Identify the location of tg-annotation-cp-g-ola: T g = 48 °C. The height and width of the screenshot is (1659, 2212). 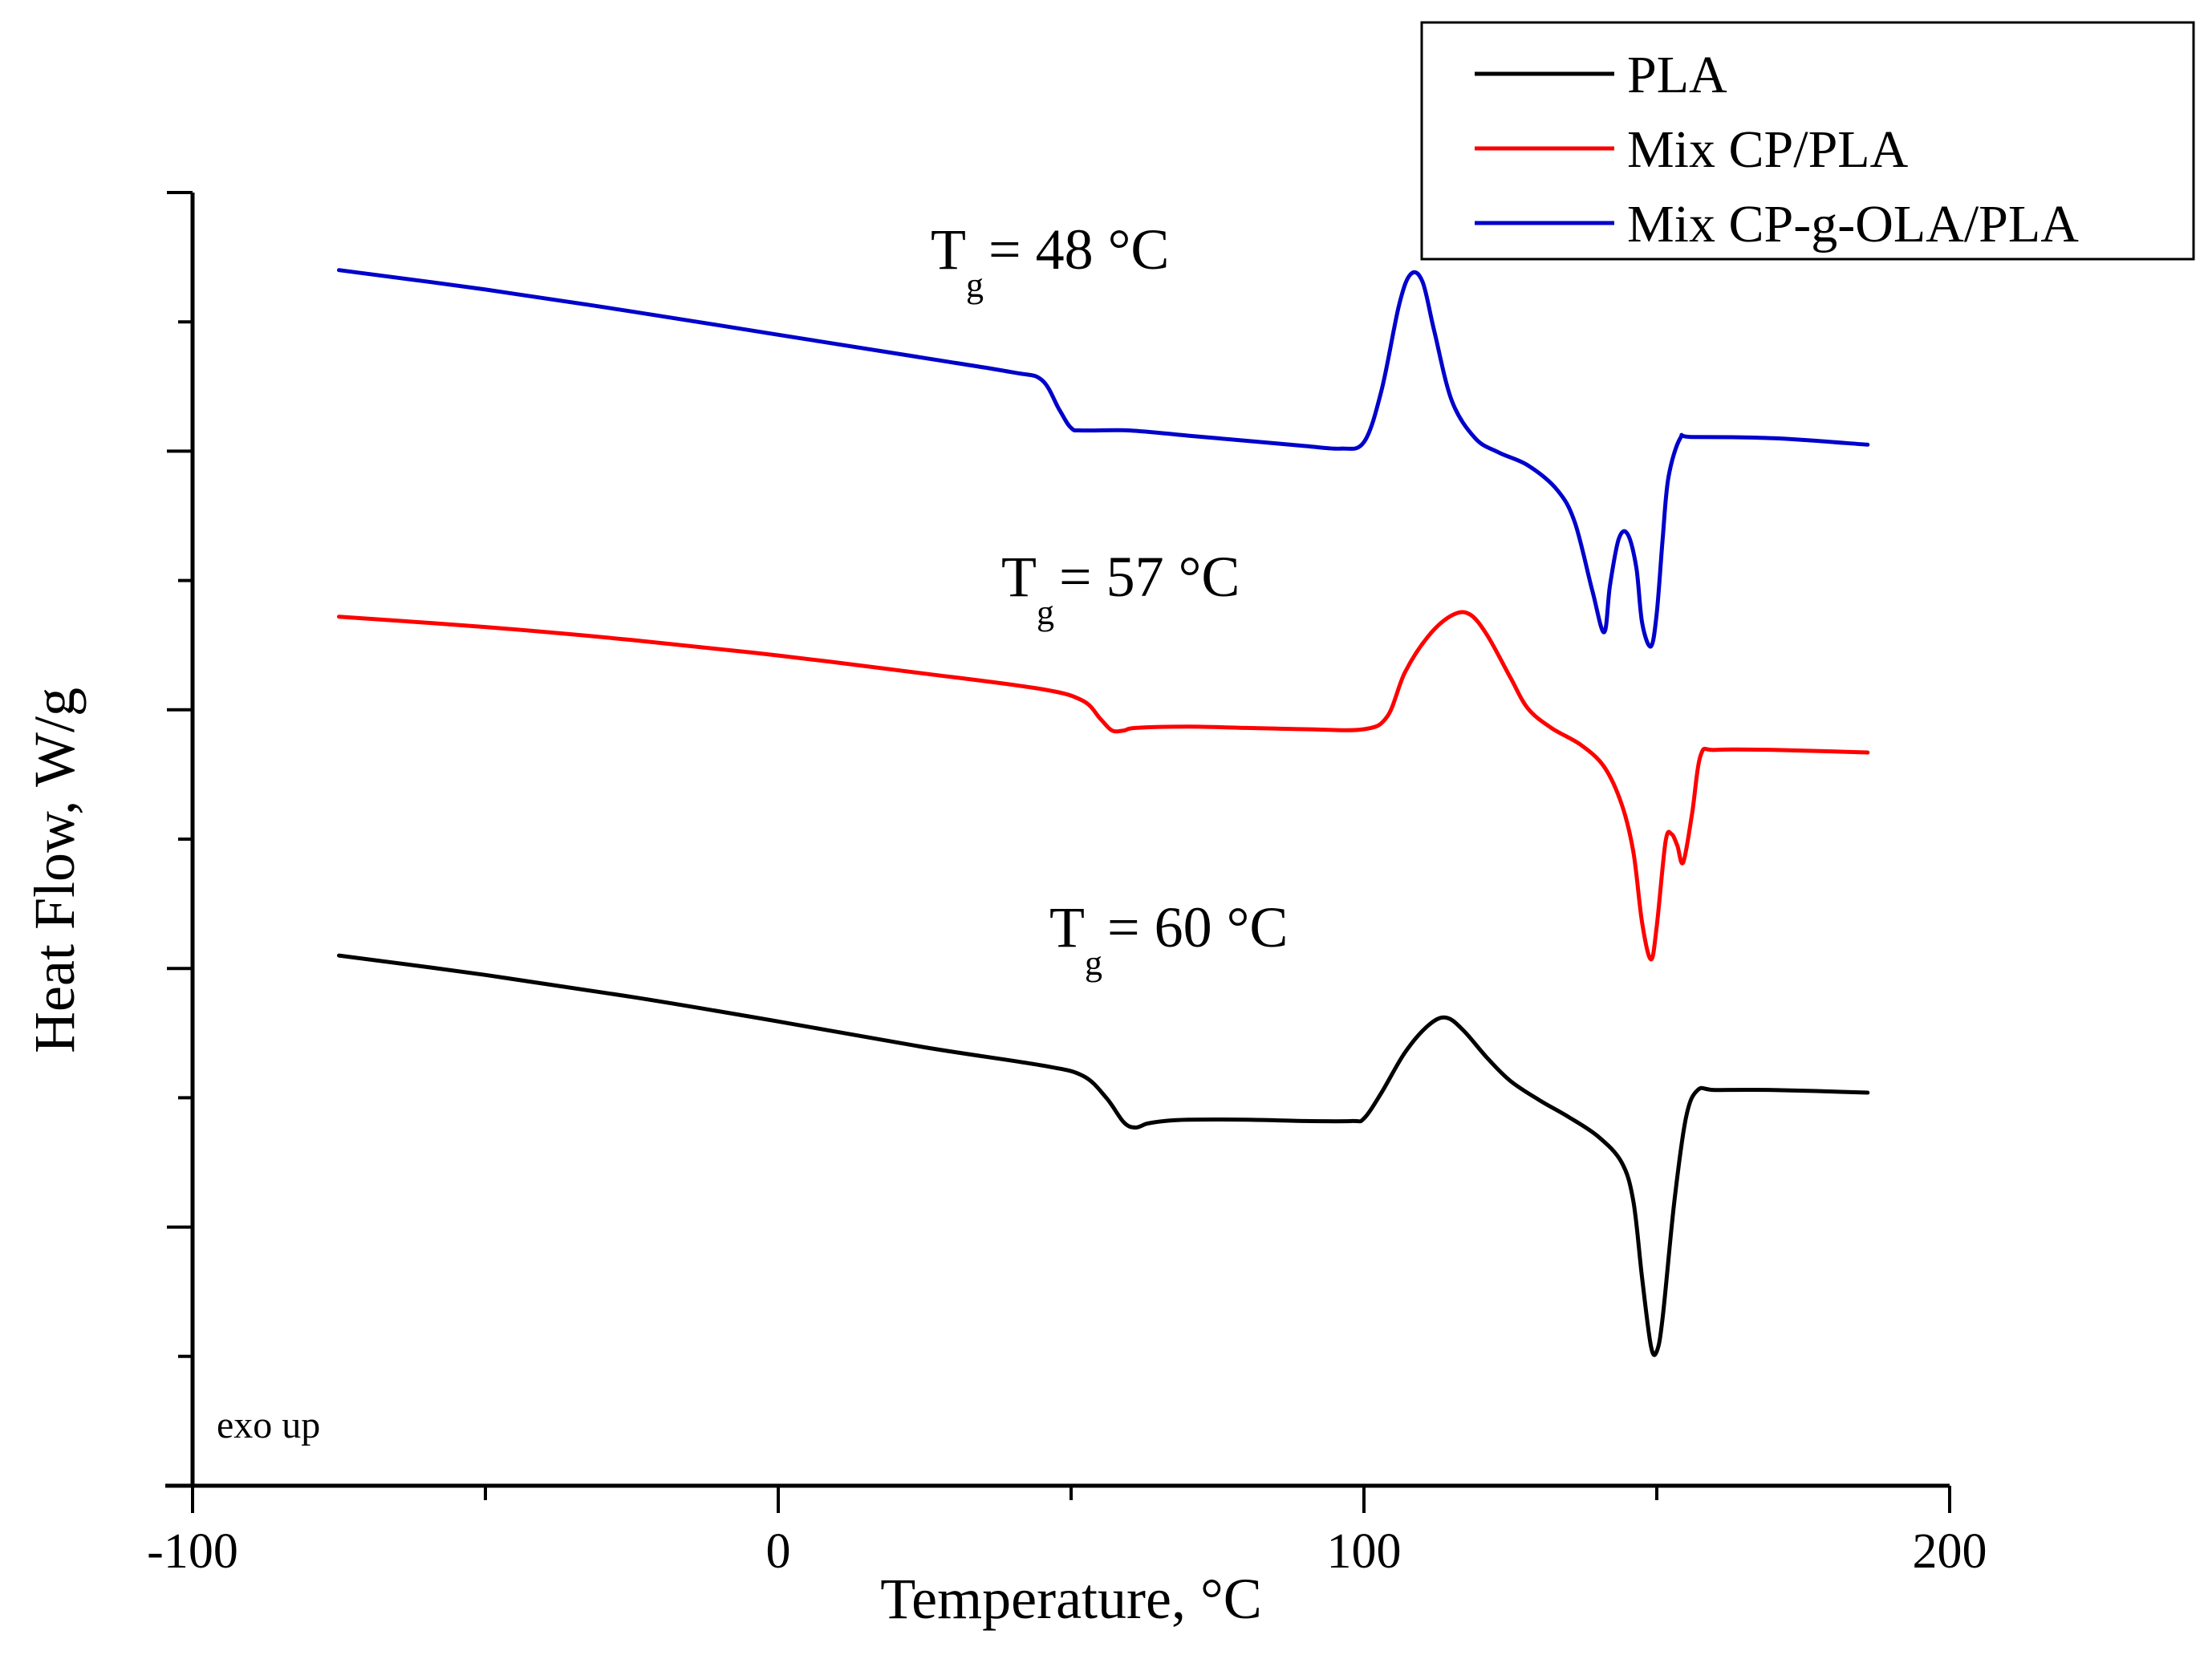
(1050, 261).